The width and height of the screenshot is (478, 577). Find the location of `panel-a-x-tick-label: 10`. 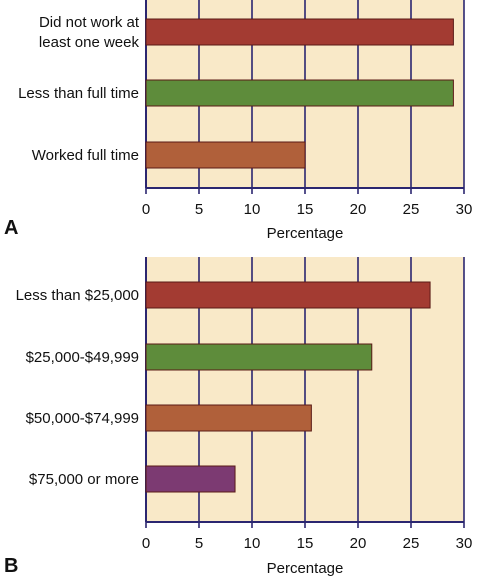

panel-a-x-tick-label: 10 is located at coordinates (252, 209).